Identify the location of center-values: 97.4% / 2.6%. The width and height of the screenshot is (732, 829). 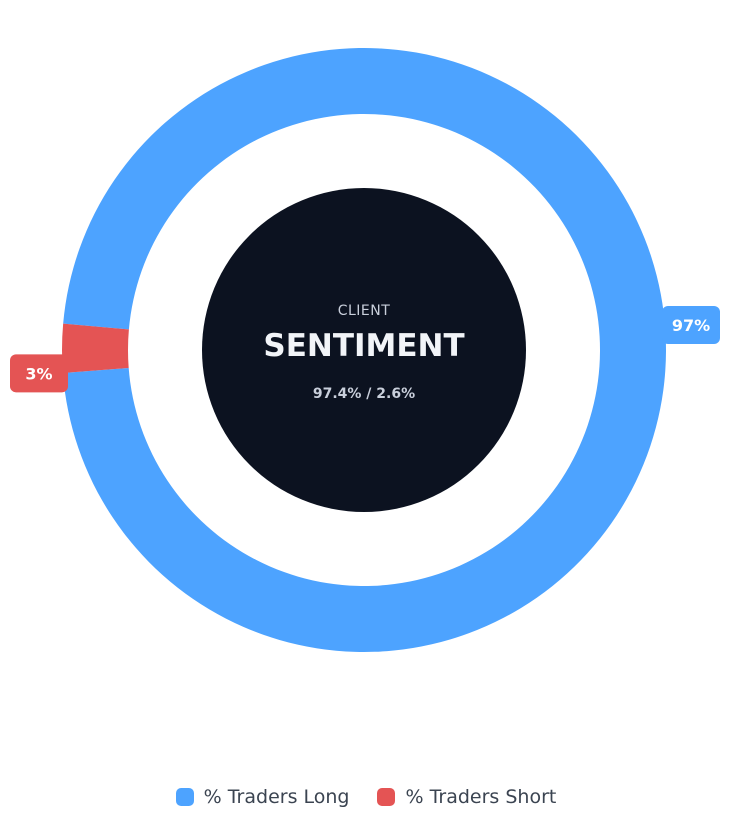
(364, 394).